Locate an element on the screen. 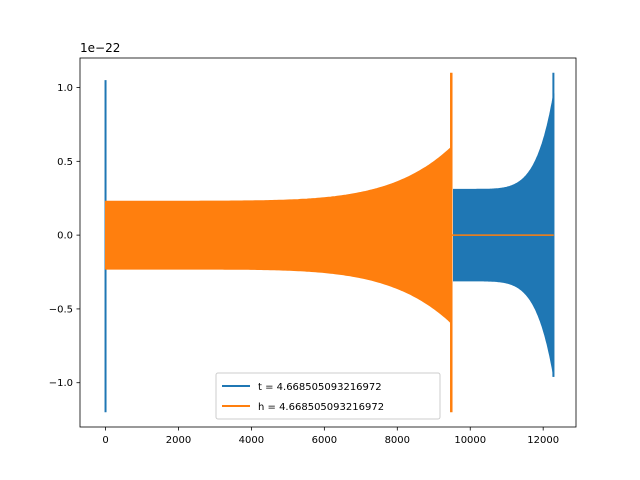  y-axis: −1.0 −0.5 0.0 0.5 1.0 is located at coordinates (64, 236).